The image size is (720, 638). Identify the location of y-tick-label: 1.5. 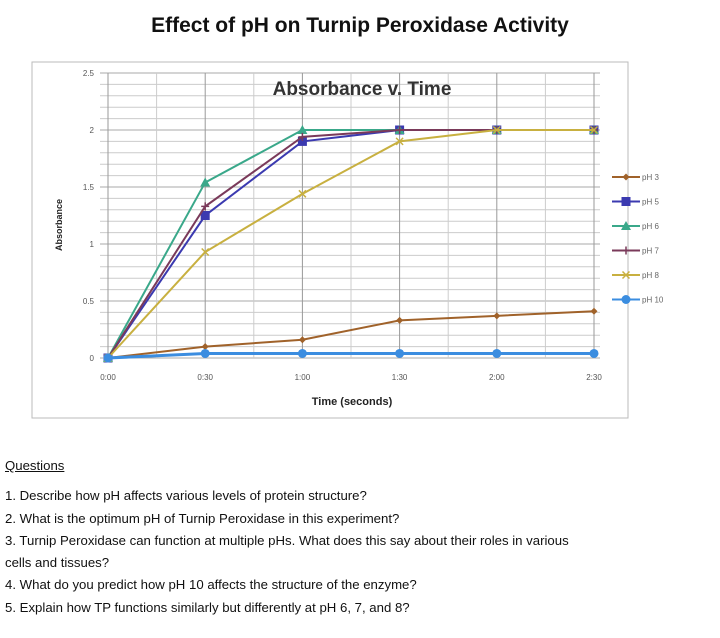
(89, 187).